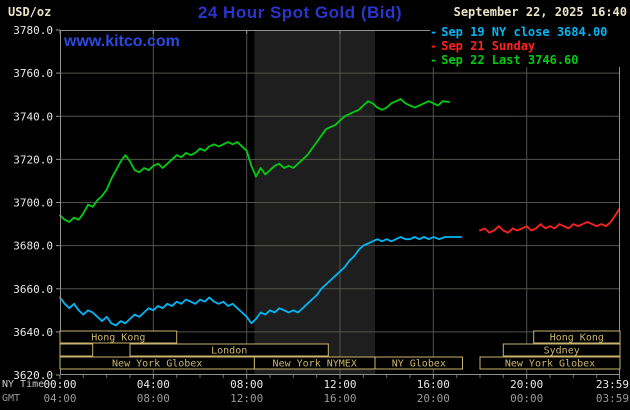 Image resolution: width=630 pixels, height=410 pixels. I want to click on kitco-watermark-link: www.kitco.com, so click(122, 41).